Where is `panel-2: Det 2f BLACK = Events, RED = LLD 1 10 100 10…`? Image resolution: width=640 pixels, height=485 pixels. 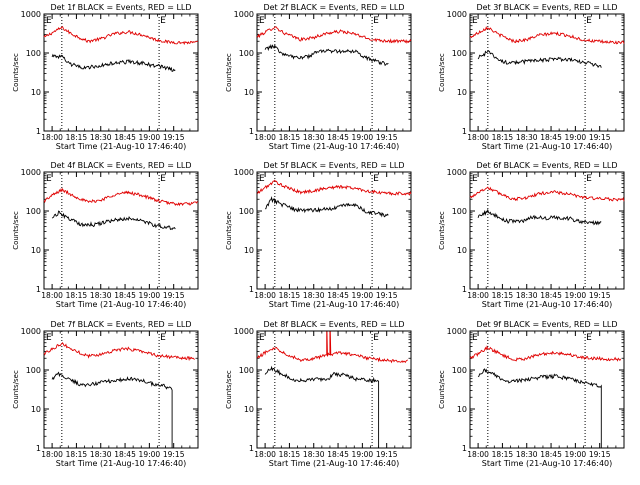
panel-2: Det 2f BLACK = Events, RED = LLD 1 10 100 10… is located at coordinates (318, 77).